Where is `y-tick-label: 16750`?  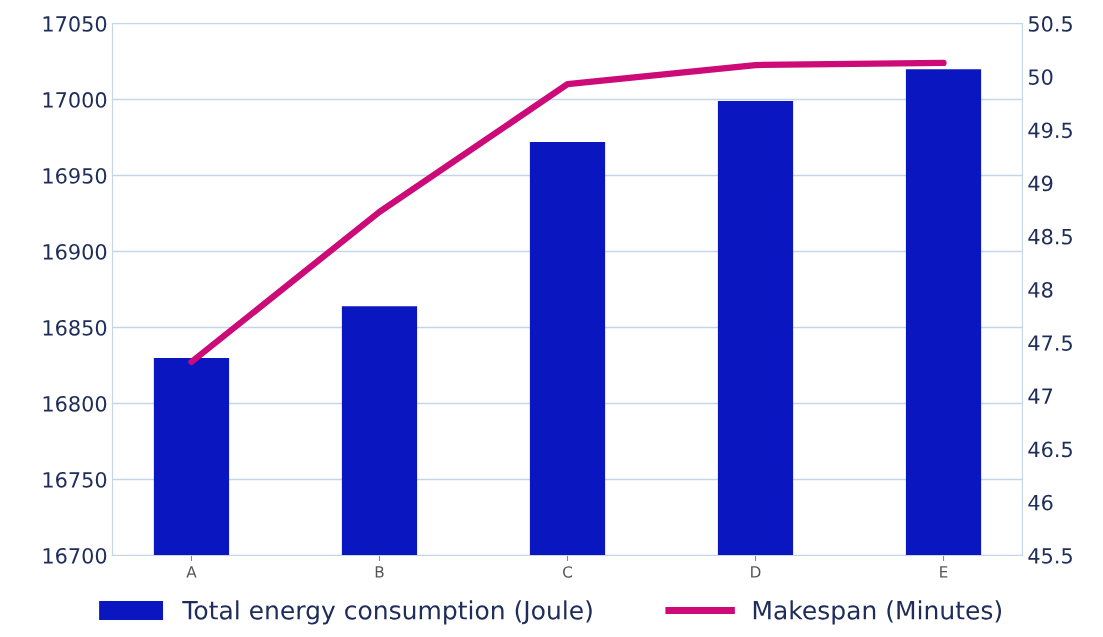 y-tick-label: 16750 is located at coordinates (75, 479).